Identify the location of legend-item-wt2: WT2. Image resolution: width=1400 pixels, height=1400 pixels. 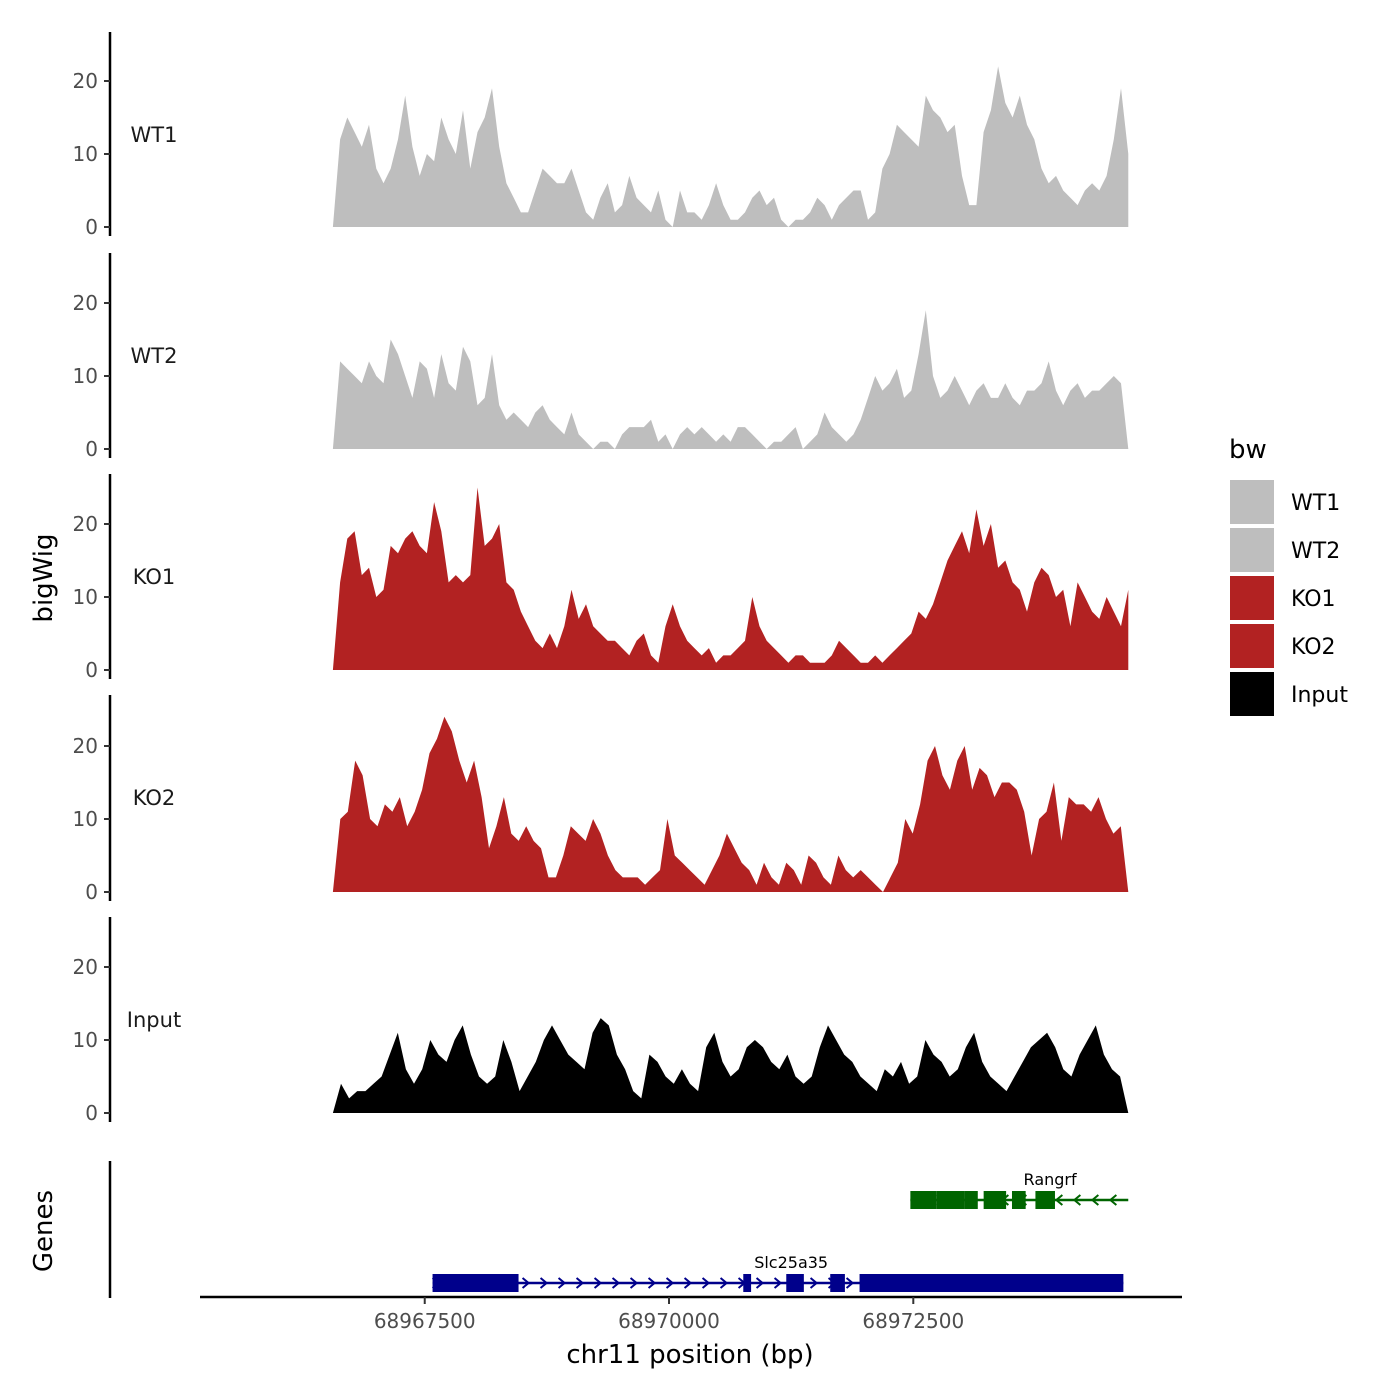
(1285, 550).